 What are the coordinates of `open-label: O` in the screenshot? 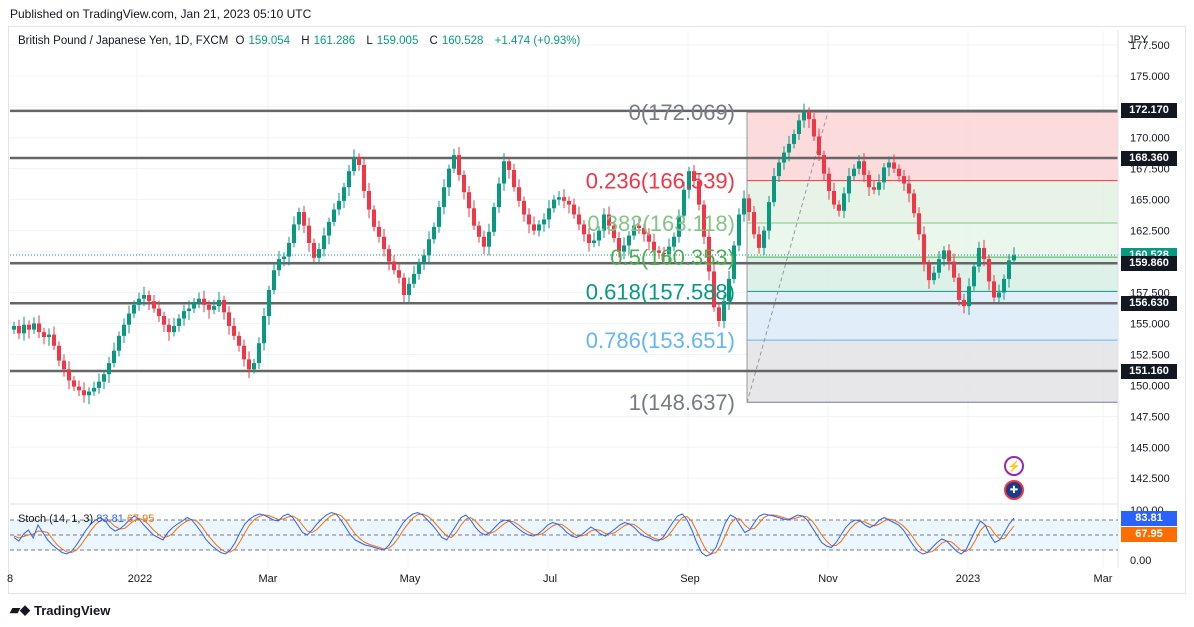 It's located at (240, 41).